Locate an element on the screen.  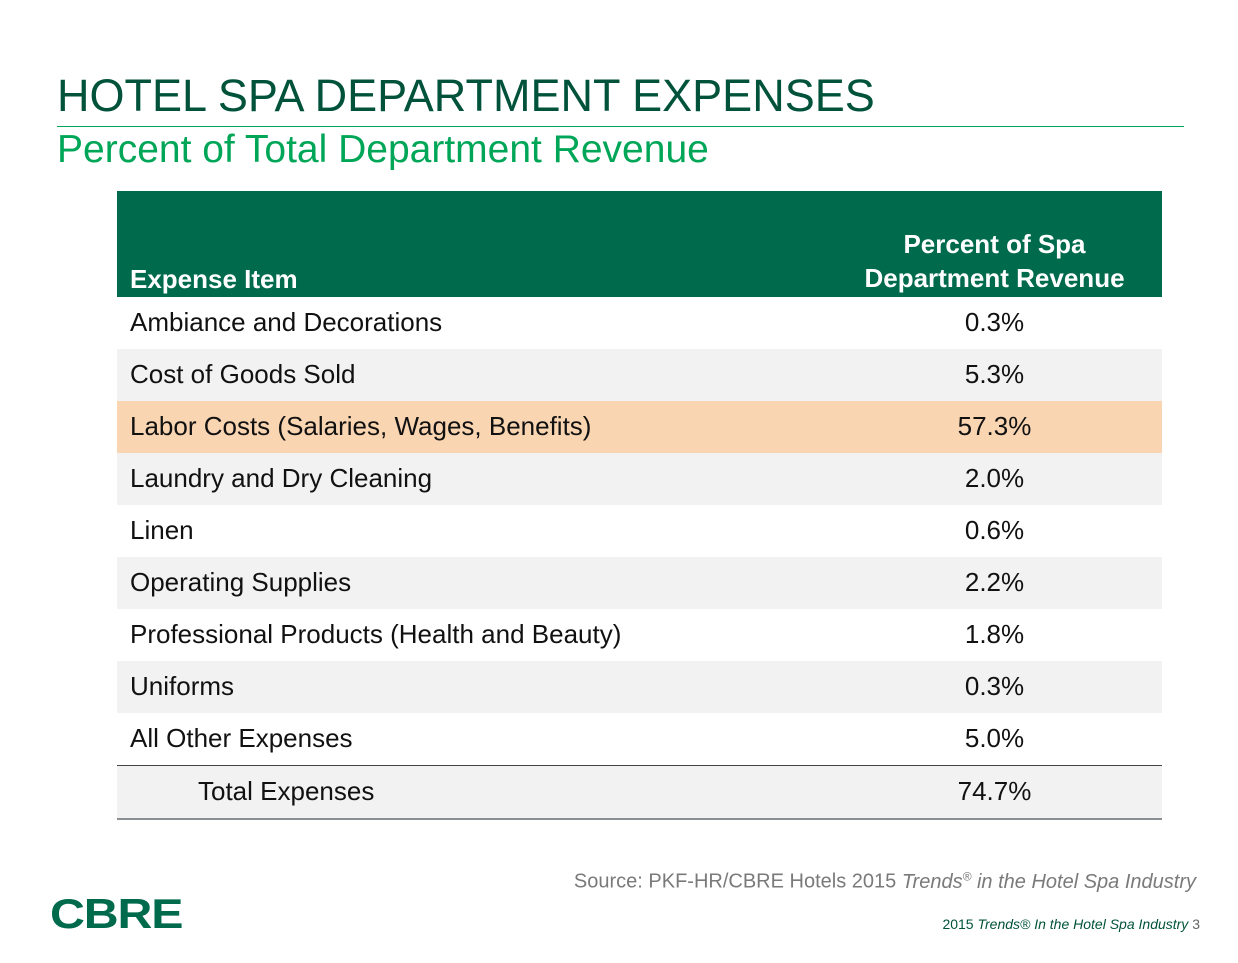
row-value: 57.3% is located at coordinates (994, 426).